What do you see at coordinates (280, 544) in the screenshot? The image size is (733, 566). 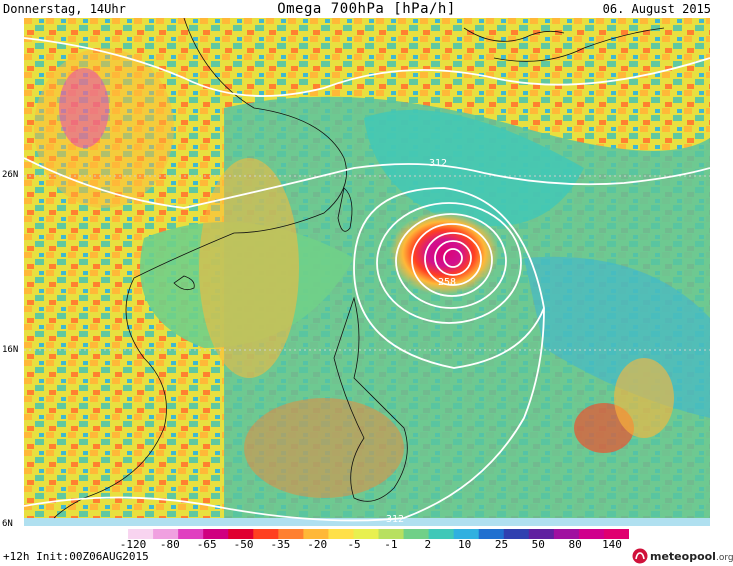 I see `legend-tick-label: -35` at bounding box center [280, 544].